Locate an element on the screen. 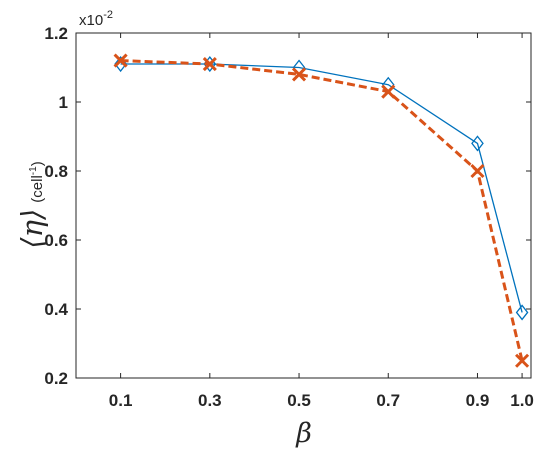 This screenshot has width=545, height=449. y-axis-label-unit-power: -1 is located at coordinates (33, 170).